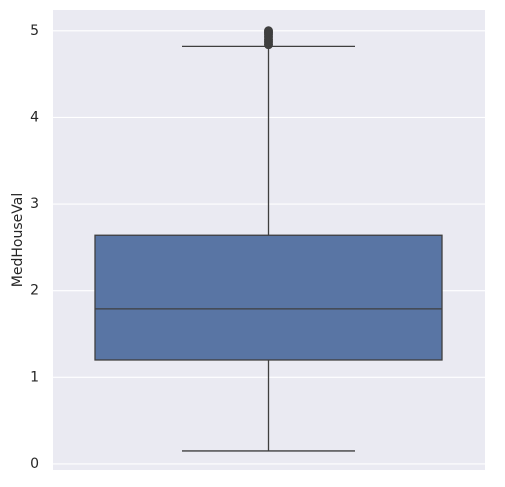 Image resolution: width=505 pixels, height=487 pixels. What do you see at coordinates (18, 240) in the screenshot?
I see `y-axis-label: MedHouseVal` at bounding box center [18, 240].